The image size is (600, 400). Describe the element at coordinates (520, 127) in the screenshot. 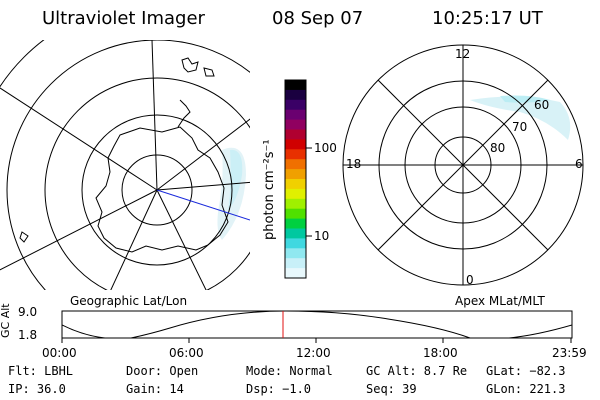

I see `mlat-label-70: 70` at that location.